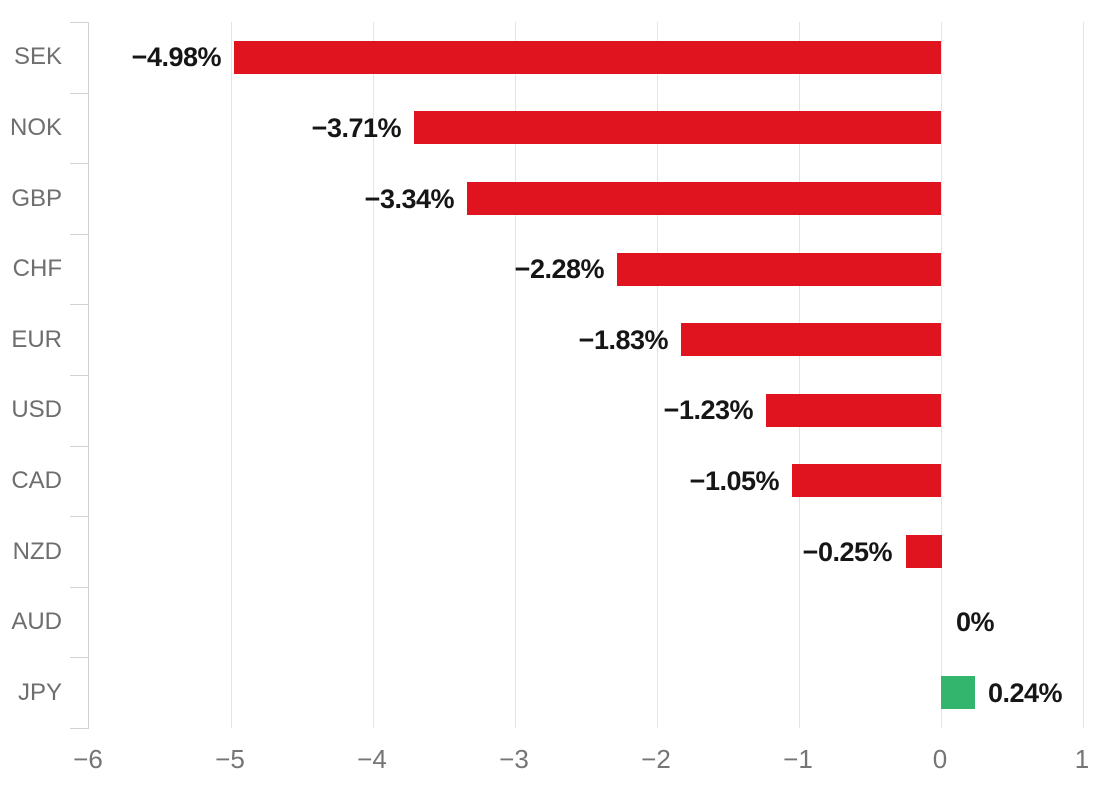 Image resolution: width=1104 pixels, height=792 pixels. I want to click on x-tick-label--3: −3, so click(514, 759).